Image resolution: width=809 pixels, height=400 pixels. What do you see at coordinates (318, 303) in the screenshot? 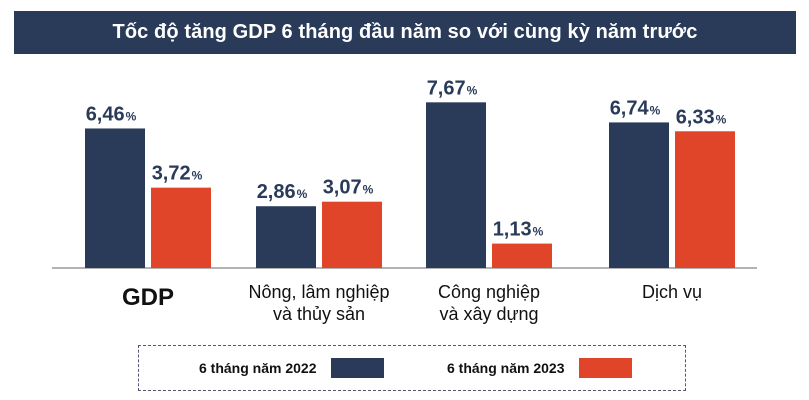
I see `category-label-1: Nông, lâm nghiệp và thủy sản` at bounding box center [318, 303].